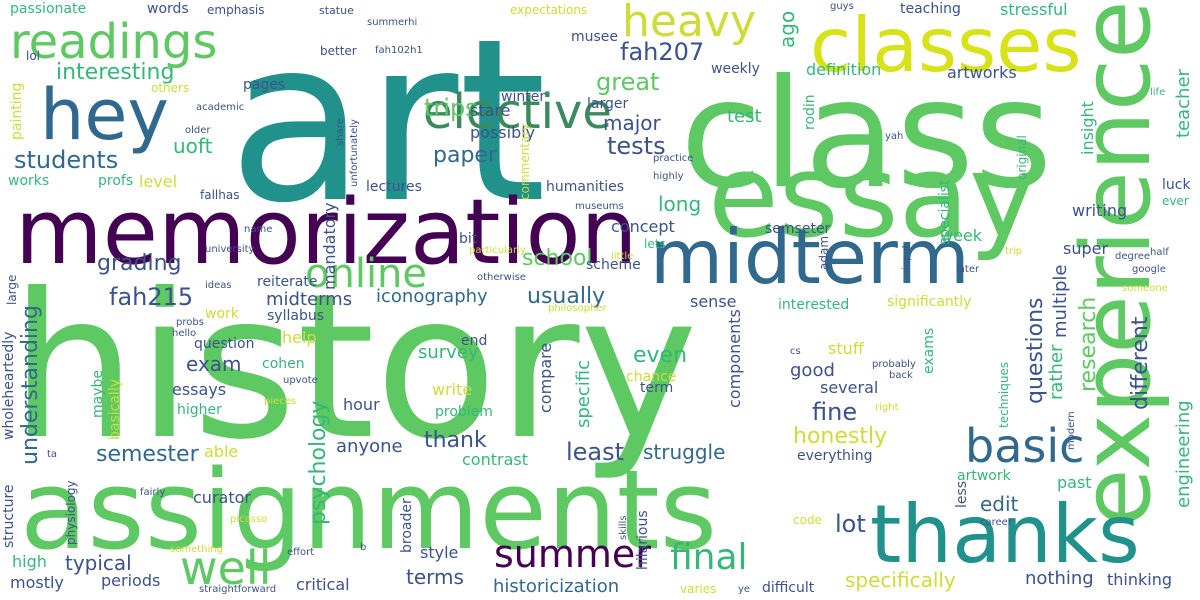 Image resolution: width=1200 pixels, height=600 pixels. I want to click on word: major, so click(632, 123).